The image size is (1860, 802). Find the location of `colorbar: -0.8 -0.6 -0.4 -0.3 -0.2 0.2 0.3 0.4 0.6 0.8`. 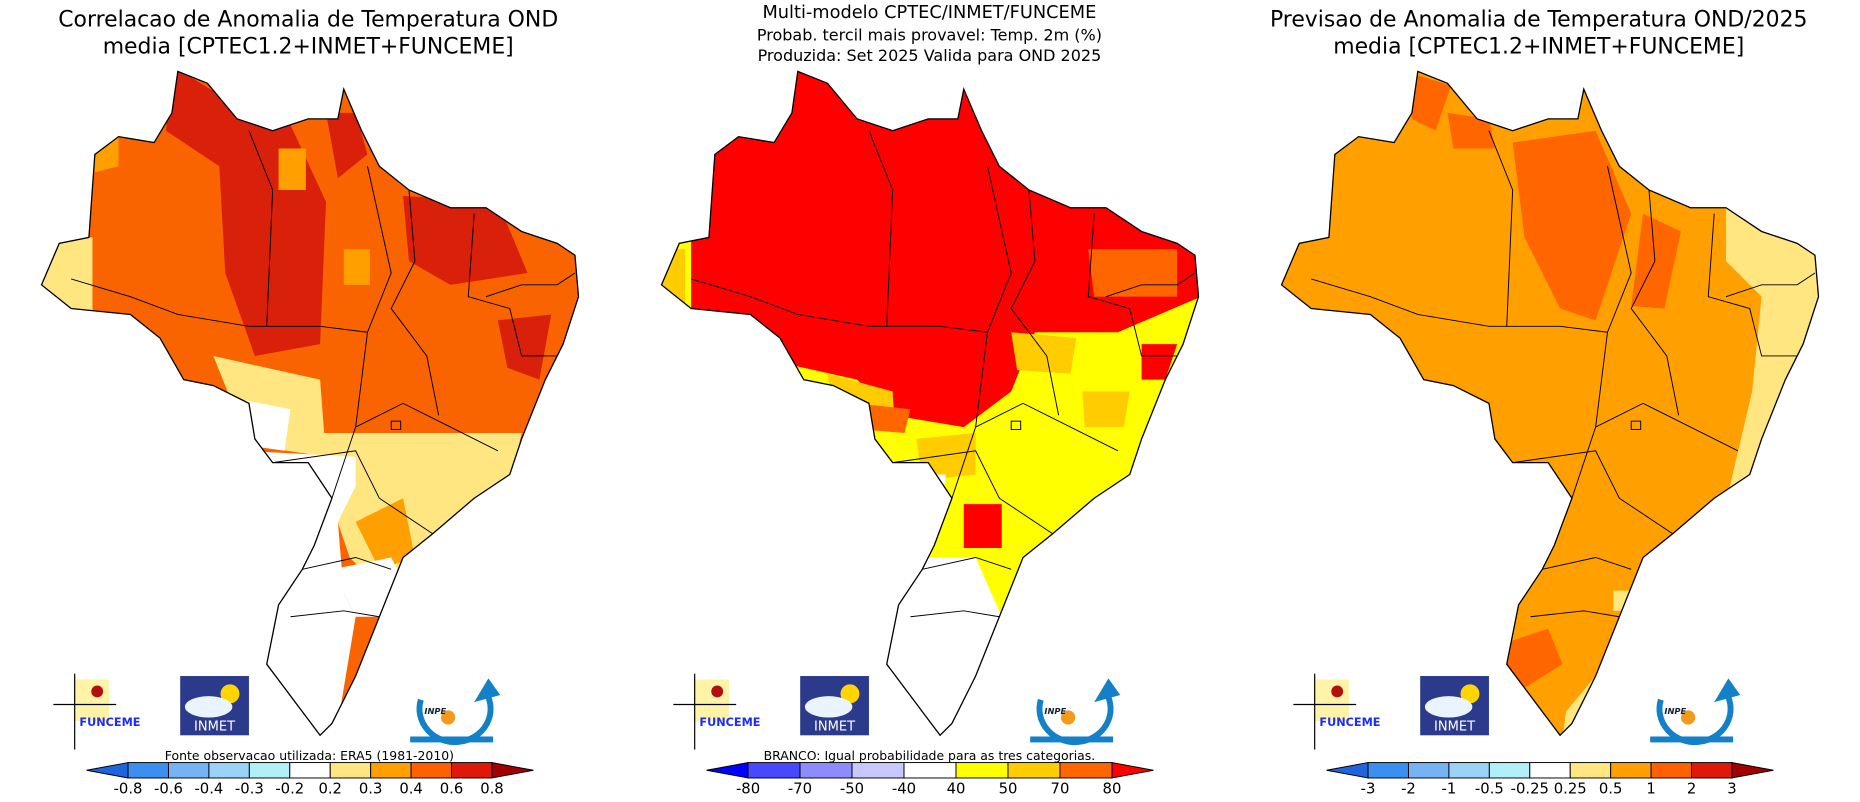

colorbar: -0.8 -0.6 -0.4 -0.3 -0.2 0.2 0.3 0.4 0.6 0.8 is located at coordinates (310, 779).